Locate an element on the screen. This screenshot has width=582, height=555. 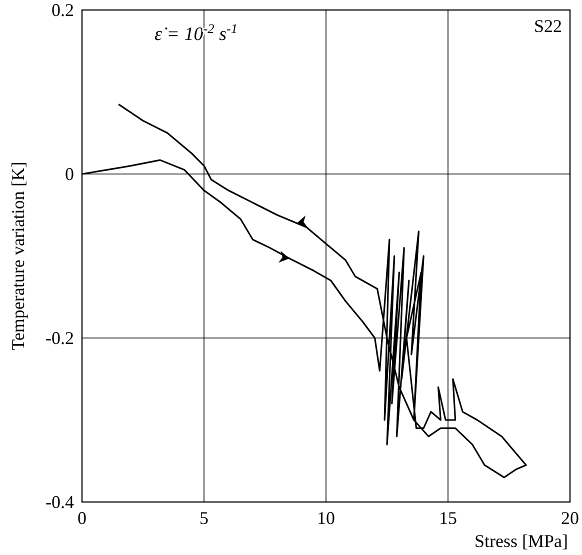
y-tick-label: 0 is located at coordinates (69, 174).